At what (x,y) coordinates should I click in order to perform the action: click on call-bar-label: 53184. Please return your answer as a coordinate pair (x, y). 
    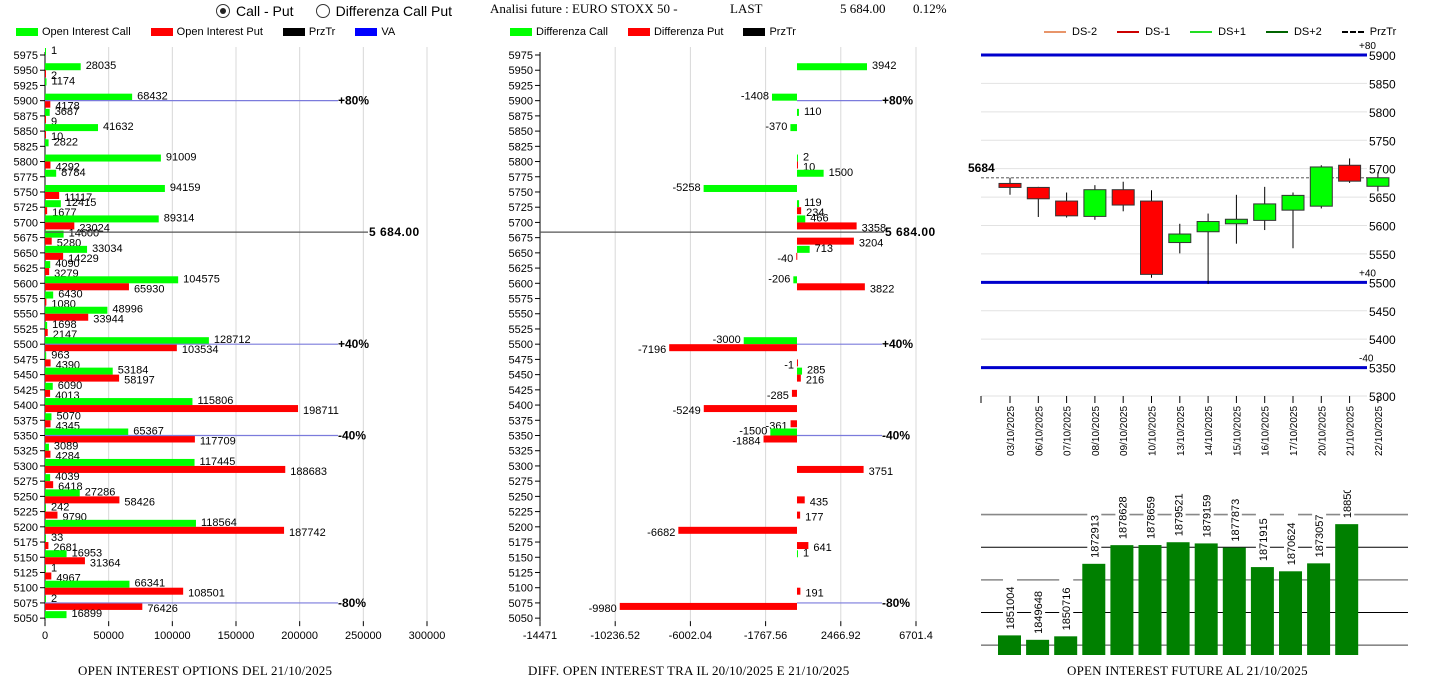
    Looking at the image, I should click on (133, 371).